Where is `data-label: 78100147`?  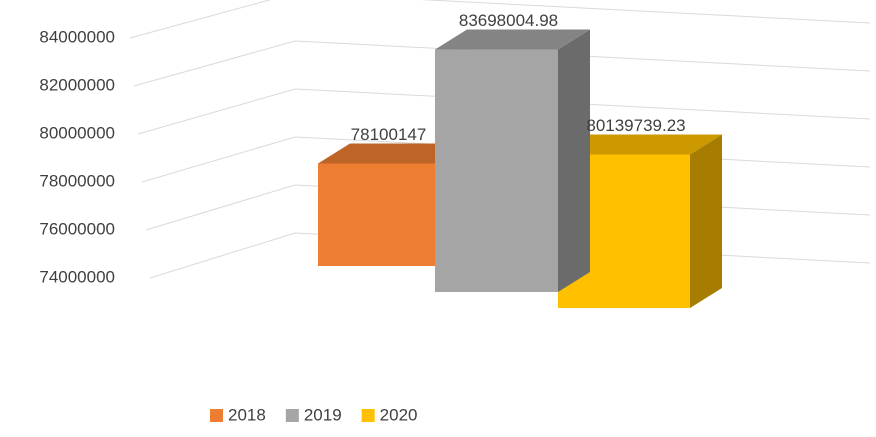 data-label: 78100147 is located at coordinates (389, 134).